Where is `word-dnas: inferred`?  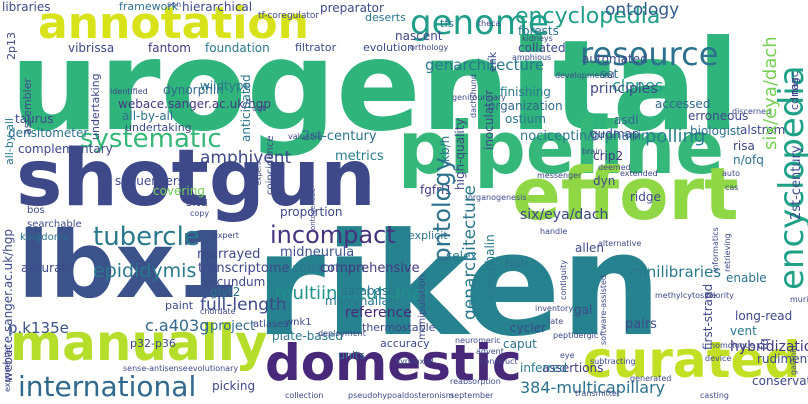 word-dnas: inferred is located at coordinates (543, 368).